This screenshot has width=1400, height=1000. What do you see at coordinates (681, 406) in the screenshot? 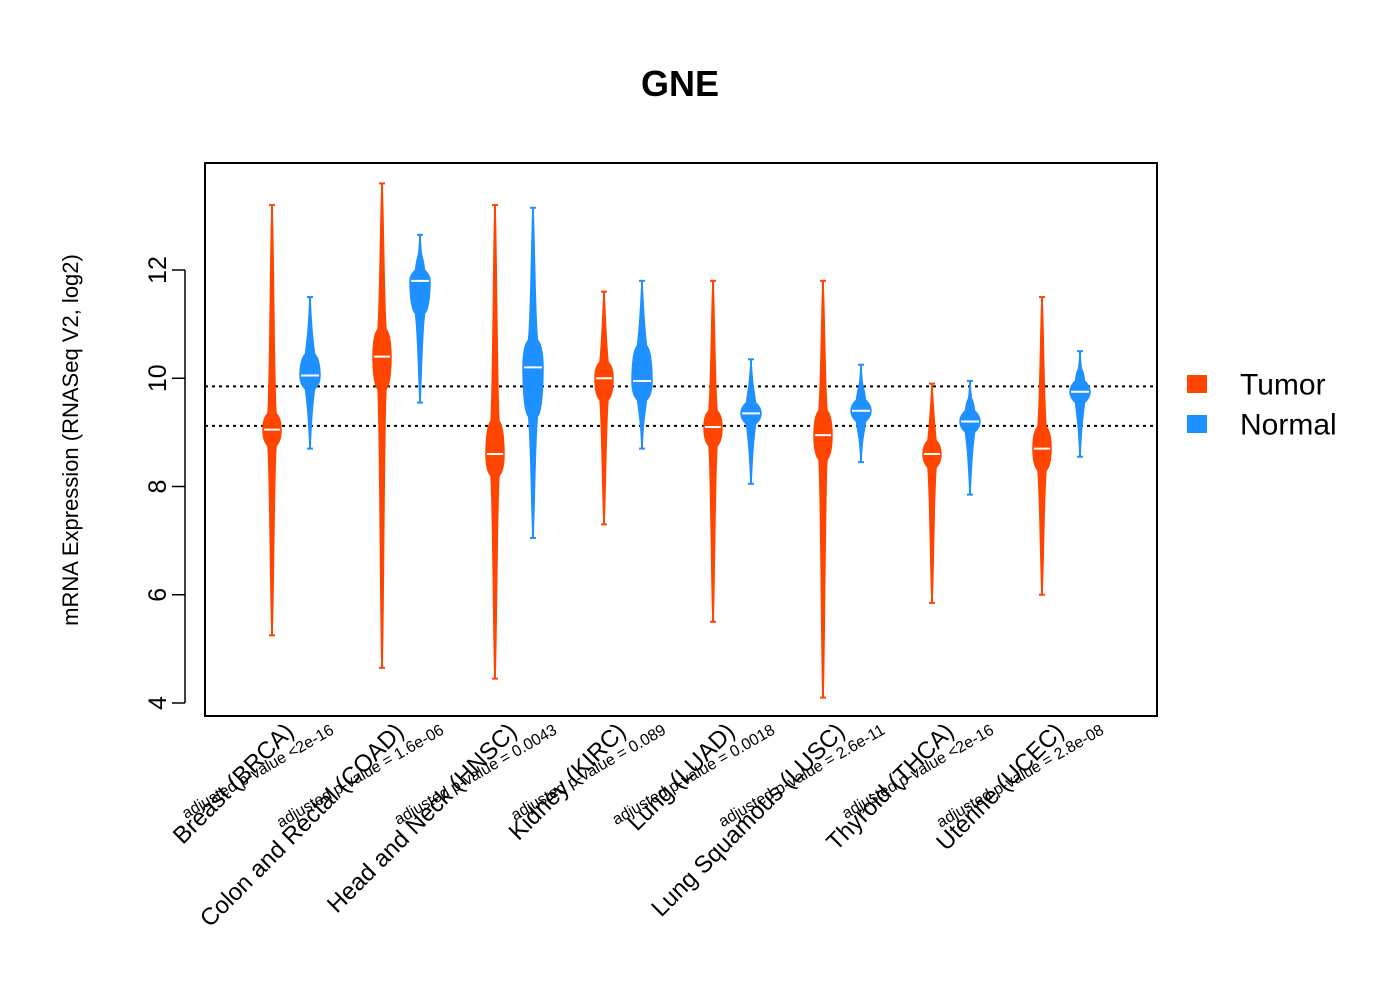
I see `reference-lines` at bounding box center [681, 406].